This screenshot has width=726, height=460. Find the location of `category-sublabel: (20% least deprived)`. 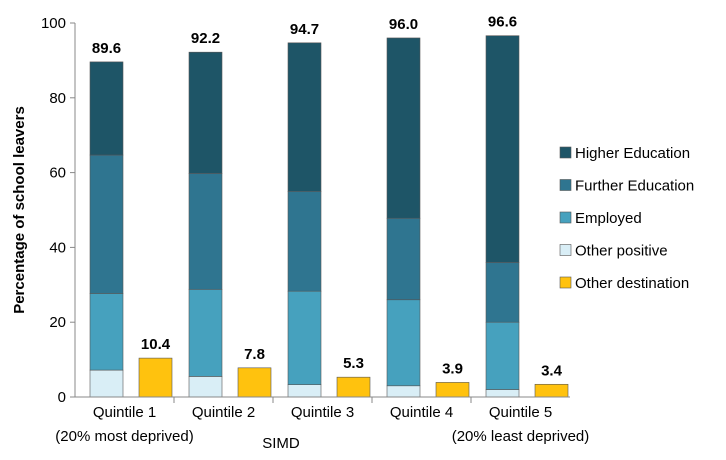

category-sublabel: (20% least deprived) is located at coordinates (521, 436).